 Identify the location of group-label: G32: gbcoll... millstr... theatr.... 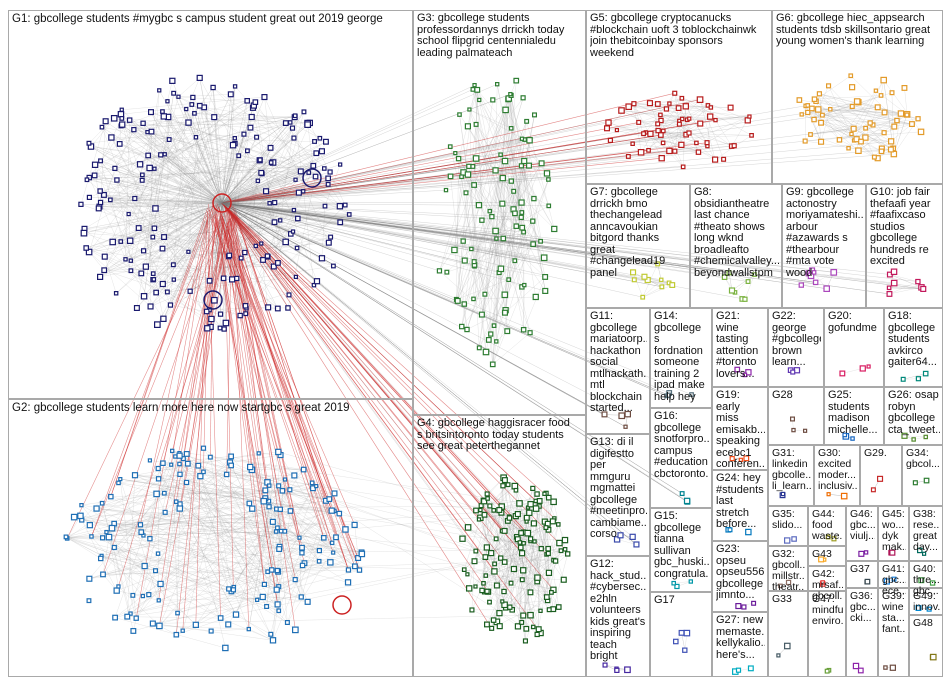
(788, 571).